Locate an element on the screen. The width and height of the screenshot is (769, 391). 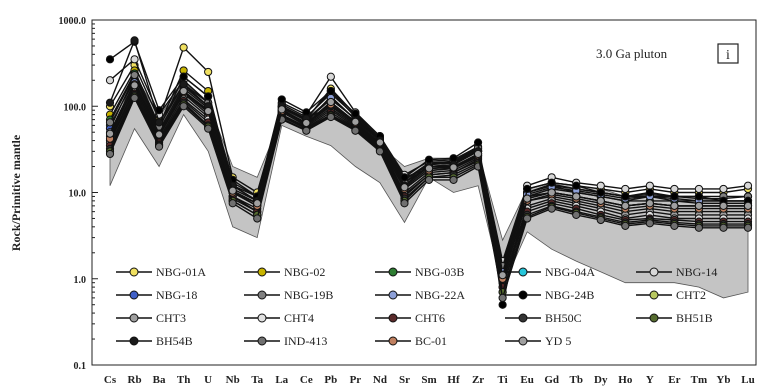
x-tick-label: Lu is located at coordinates (747, 380).